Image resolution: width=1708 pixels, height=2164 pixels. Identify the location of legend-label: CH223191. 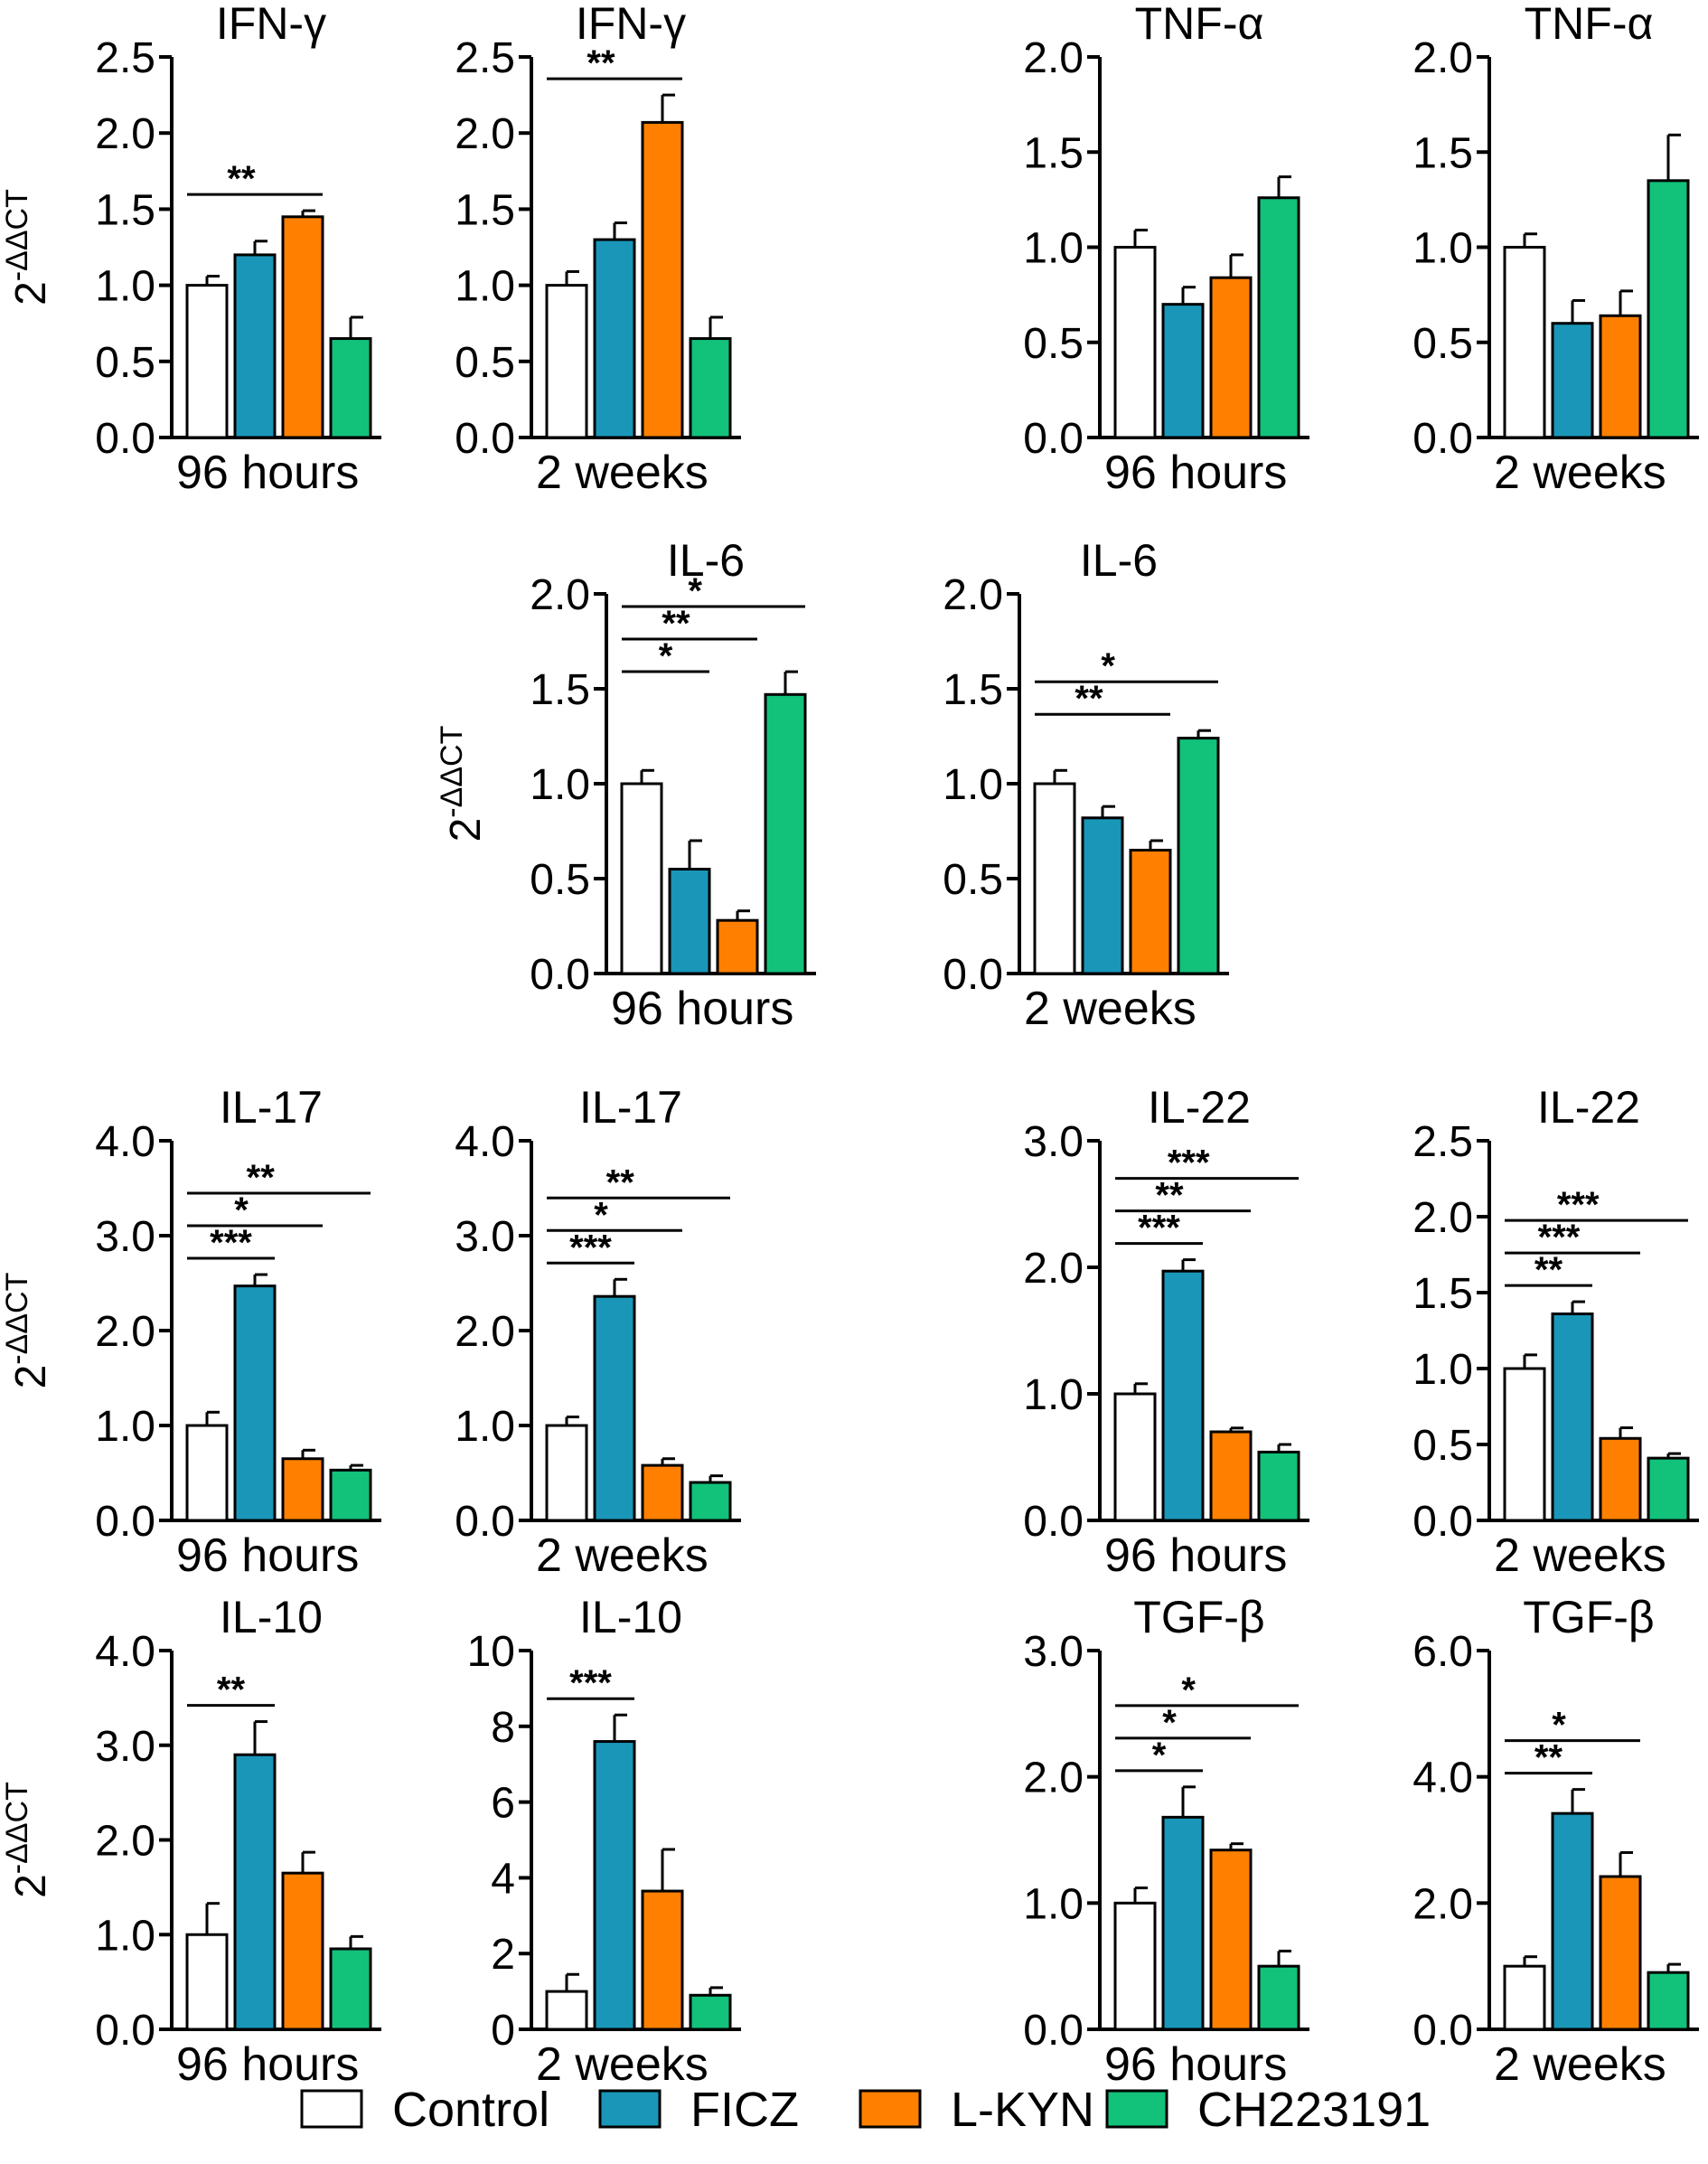
(1314, 2110).